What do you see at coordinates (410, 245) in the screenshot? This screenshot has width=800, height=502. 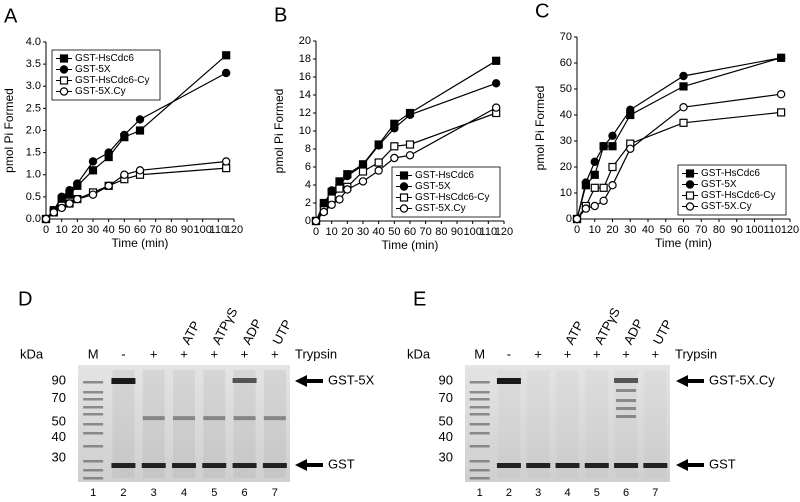 I see `x-axis-label: Time (min)` at bounding box center [410, 245].